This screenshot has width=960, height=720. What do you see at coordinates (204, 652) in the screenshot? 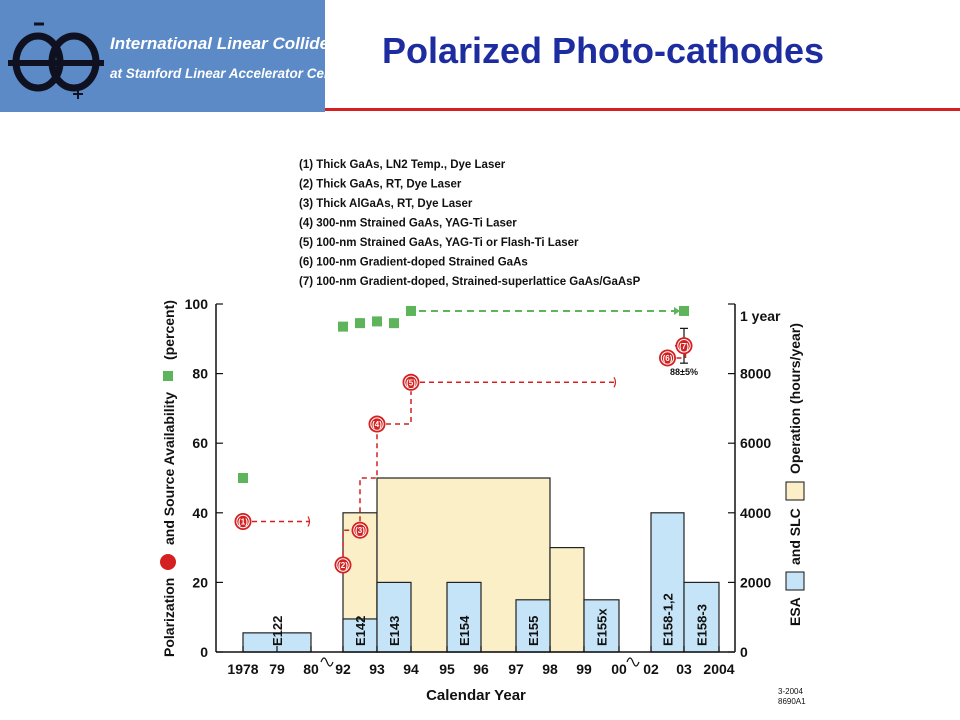
I see `left-tick-label: 0` at bounding box center [204, 652].